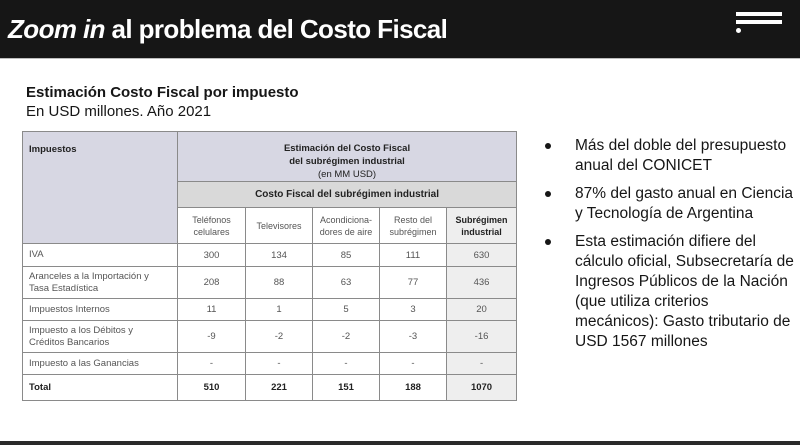 The width and height of the screenshot is (800, 445). I want to click on menu-bar-middle, so click(759, 22).